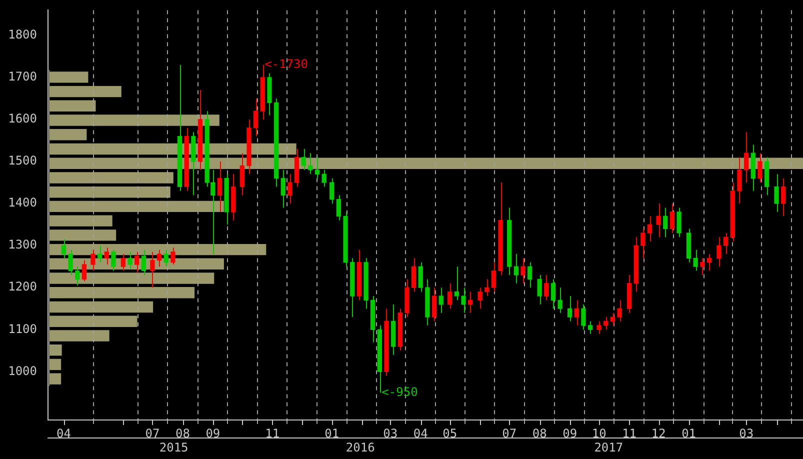 Image resolution: width=803 pixels, height=459 pixels. Describe the element at coordinates (22, 287) in the screenshot. I see `y-tick-label: 1200` at that location.